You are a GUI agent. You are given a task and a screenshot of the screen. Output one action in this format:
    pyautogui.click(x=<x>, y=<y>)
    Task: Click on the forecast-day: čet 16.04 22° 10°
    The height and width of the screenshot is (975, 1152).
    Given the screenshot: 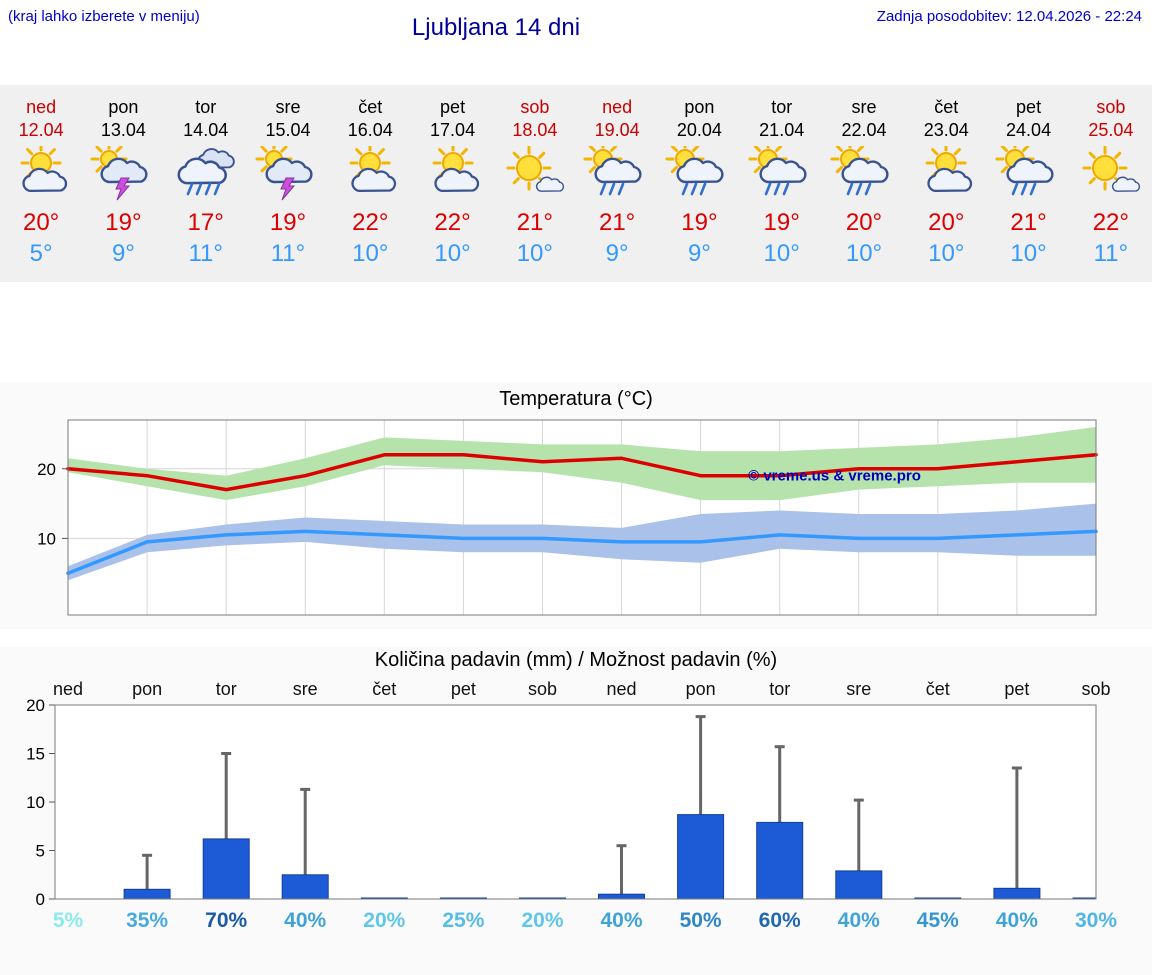 What is the action you would take?
    pyautogui.click(x=370, y=182)
    